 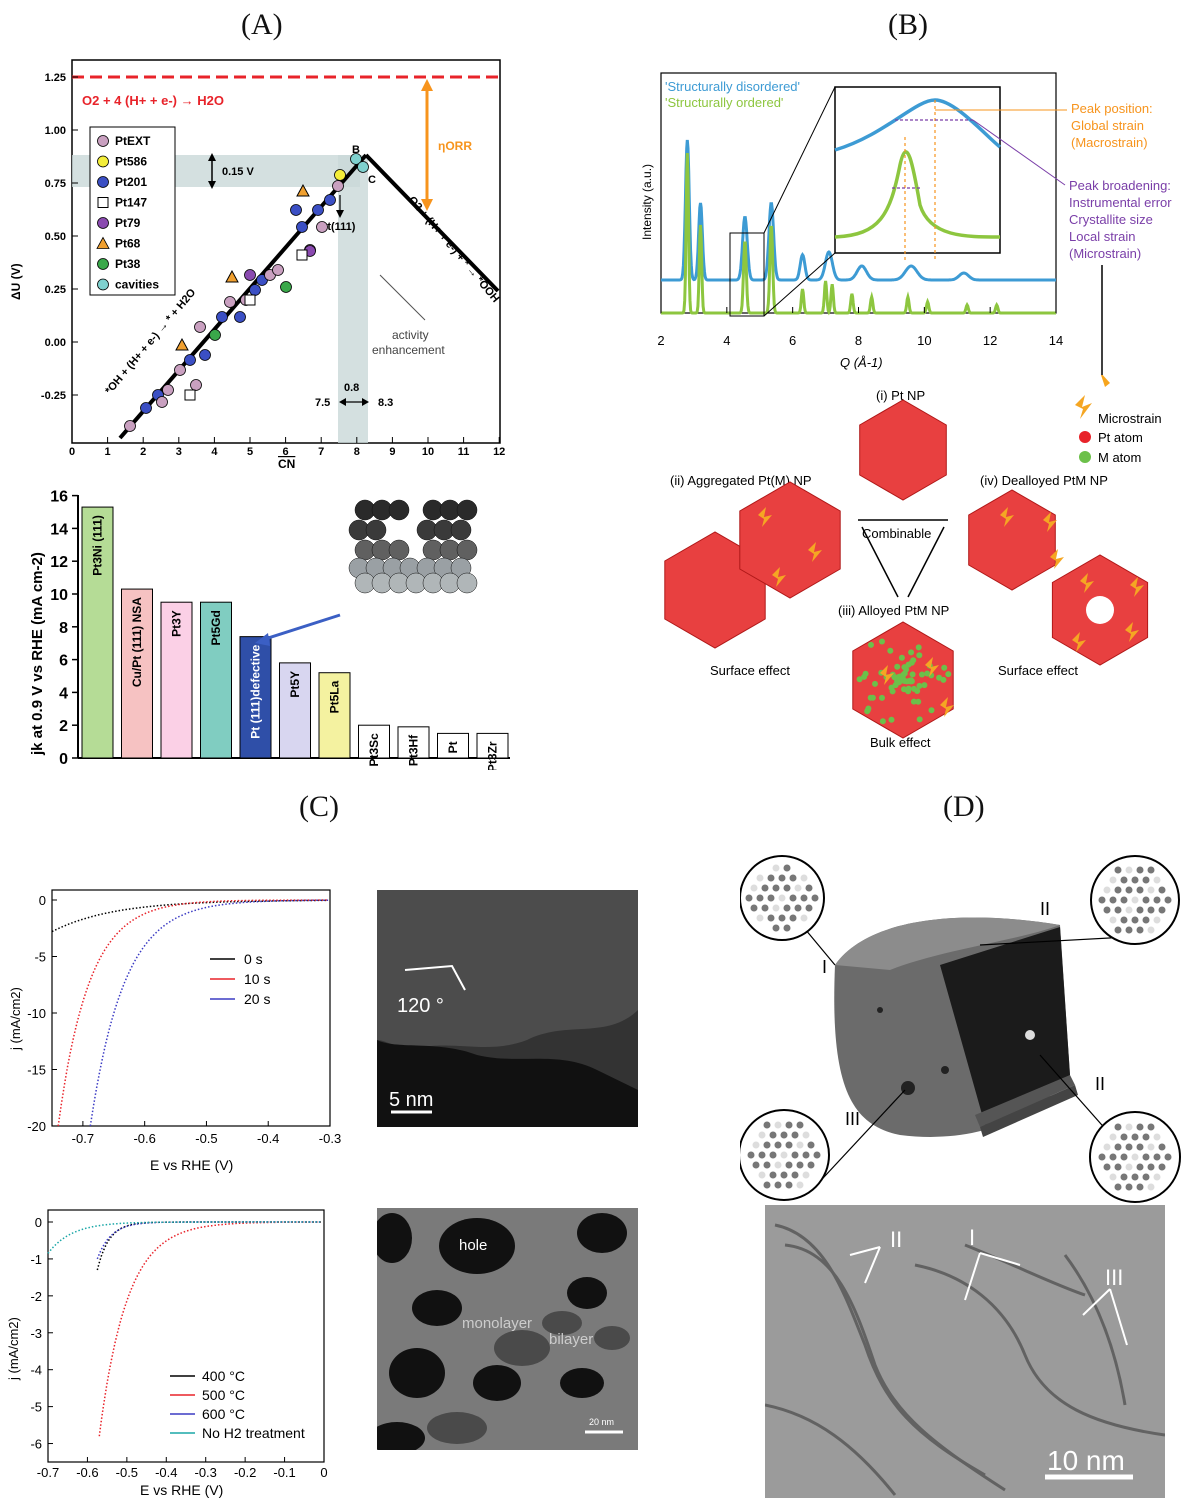 I want to click on lsv-bottom-x-tick-label: 0, so click(x=323, y=1472).